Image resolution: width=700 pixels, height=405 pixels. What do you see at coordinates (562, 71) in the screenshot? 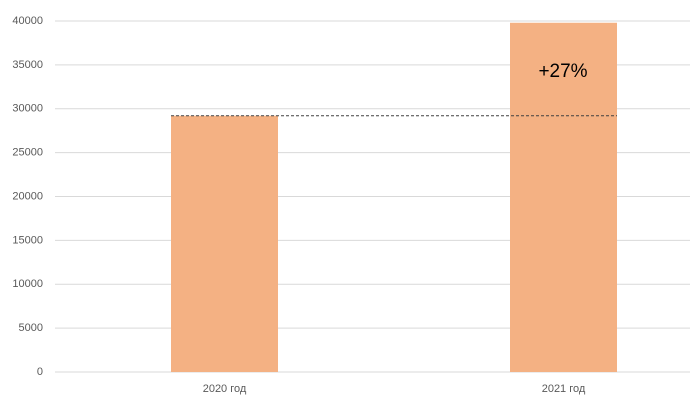
I see `annotation: +27%` at bounding box center [562, 71].